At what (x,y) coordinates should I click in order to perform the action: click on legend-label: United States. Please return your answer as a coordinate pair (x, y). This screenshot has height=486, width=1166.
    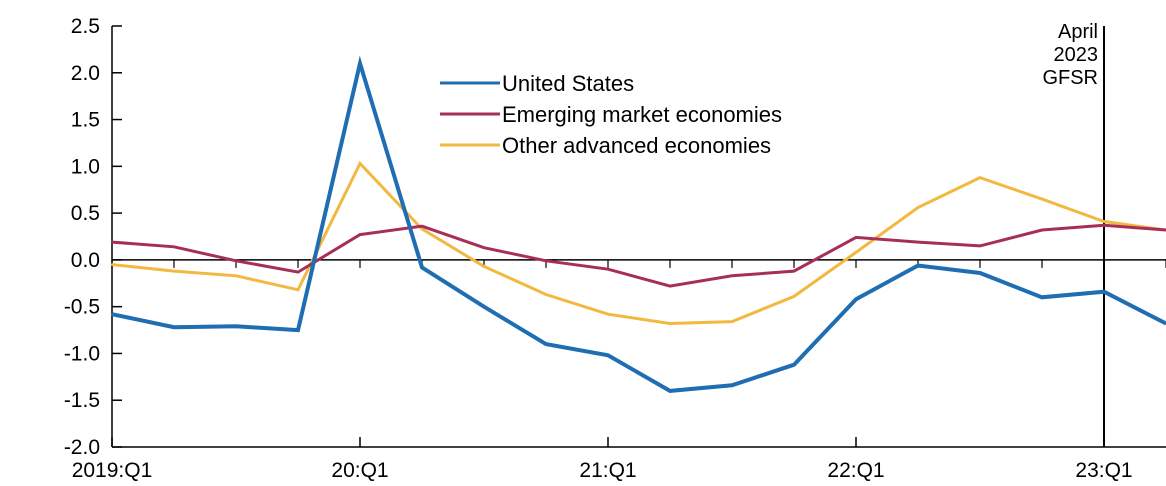
    Looking at the image, I should click on (568, 83).